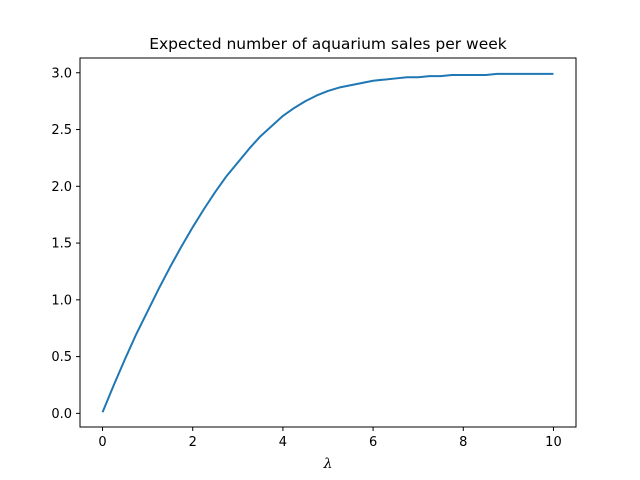 This screenshot has width=640, height=480. What do you see at coordinates (102, 442) in the screenshot?
I see `x-tick-label: 0` at bounding box center [102, 442].